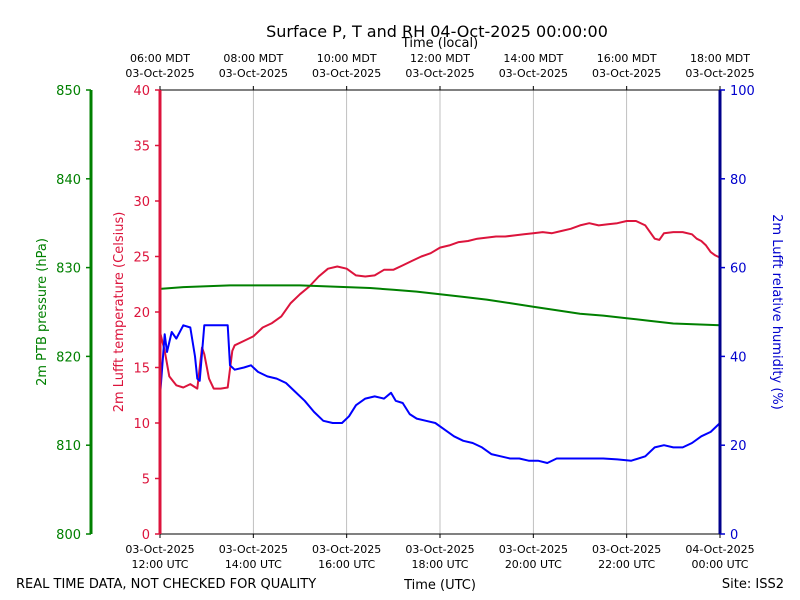  What do you see at coordinates (160, 58) in the screenshot?
I see `x-tick-label-top-time: 06:00 MDT` at bounding box center [160, 58].